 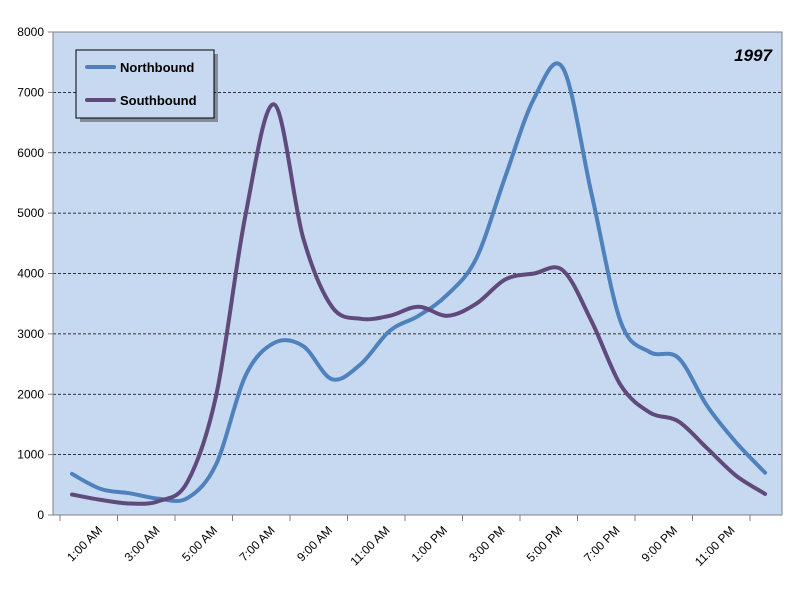 I want to click on x-tick-label: 1:00 PM, so click(x=430, y=544).